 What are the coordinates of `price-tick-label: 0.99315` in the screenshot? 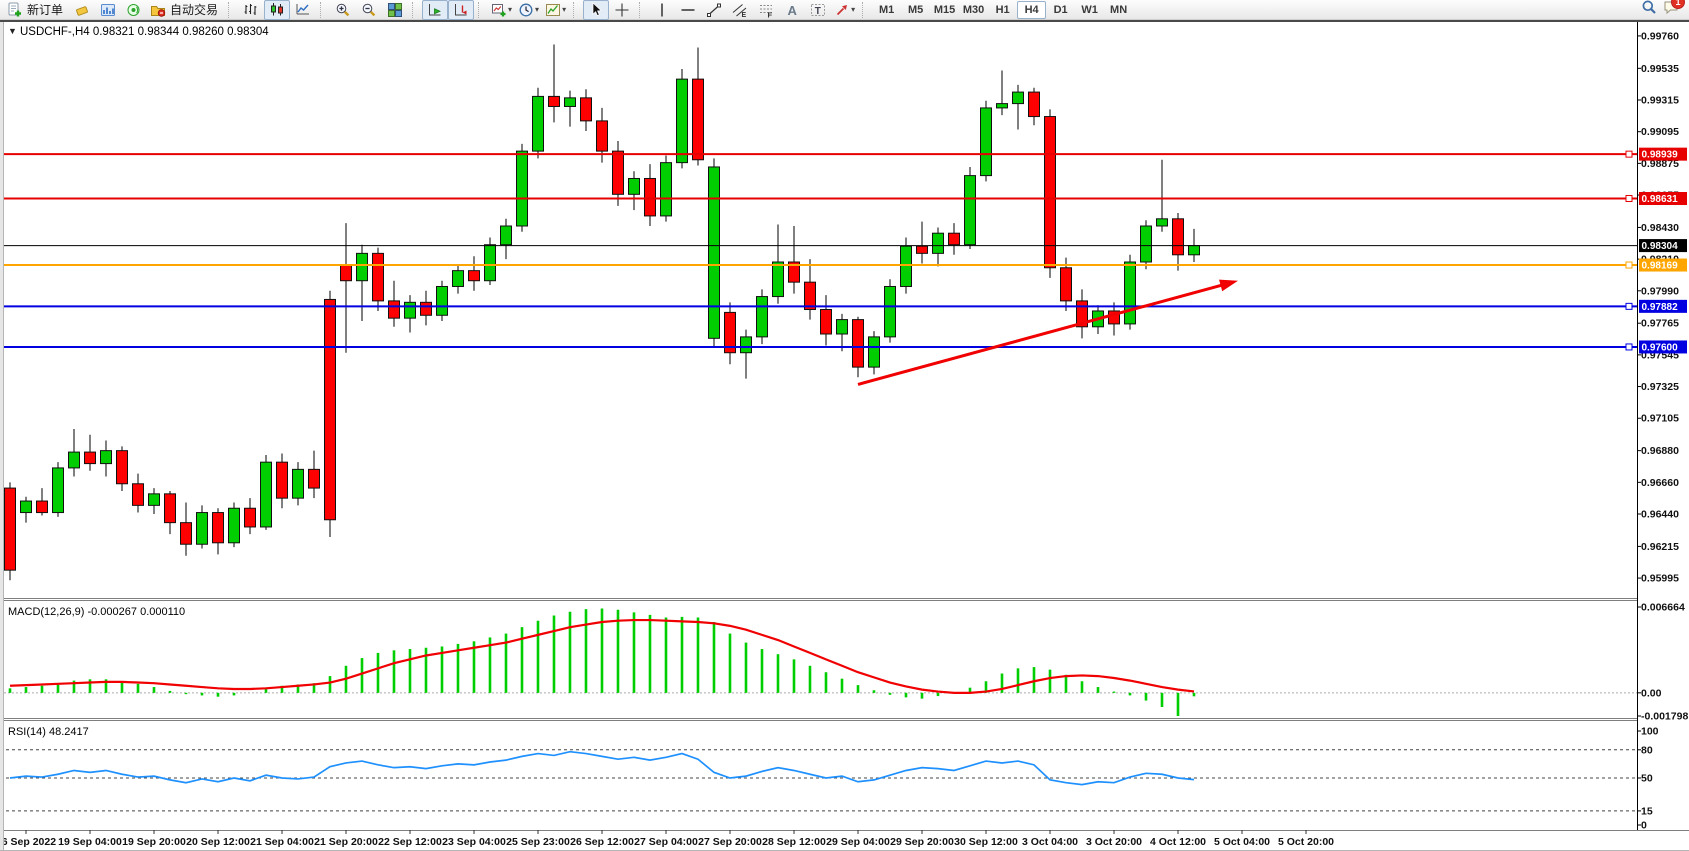 It's located at (1660, 101).